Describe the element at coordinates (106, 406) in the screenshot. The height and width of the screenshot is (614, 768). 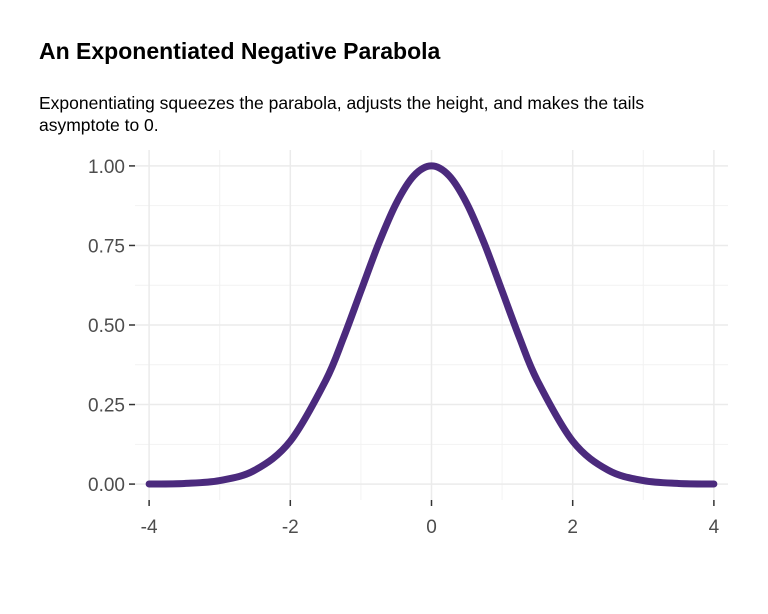
I see `y-tick-label: 0.25` at that location.